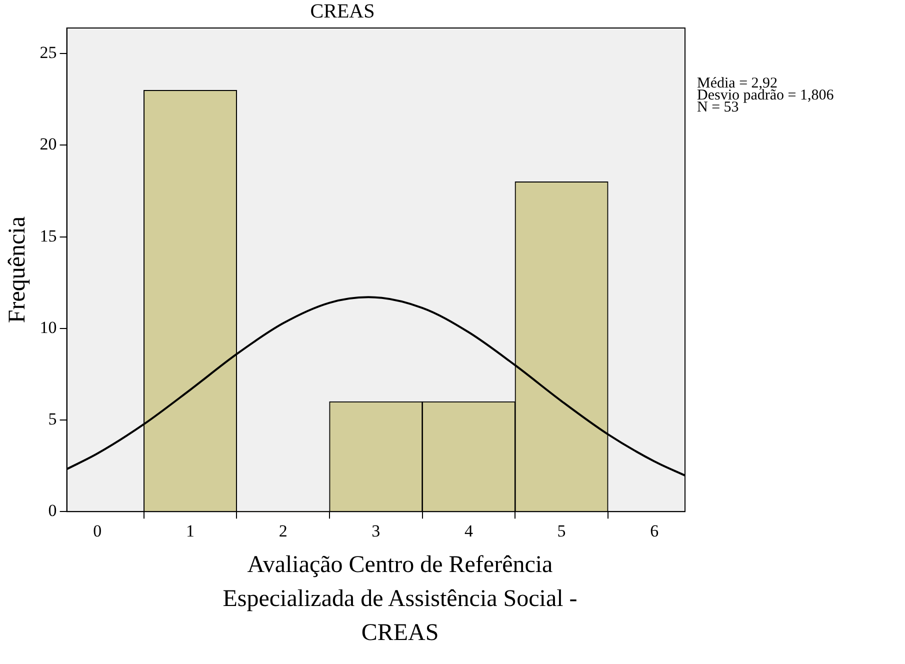  What do you see at coordinates (654, 530) in the screenshot?
I see `x-tick-label: 6` at bounding box center [654, 530].